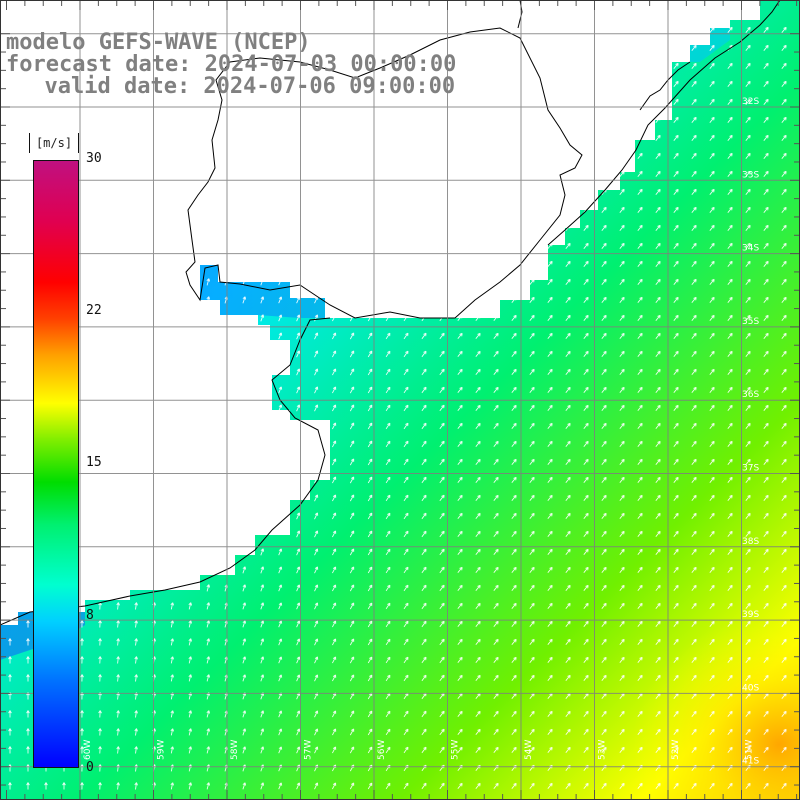  What do you see at coordinates (664, 123) in the screenshot?
I see `brazil-coast` at bounding box center [664, 123].